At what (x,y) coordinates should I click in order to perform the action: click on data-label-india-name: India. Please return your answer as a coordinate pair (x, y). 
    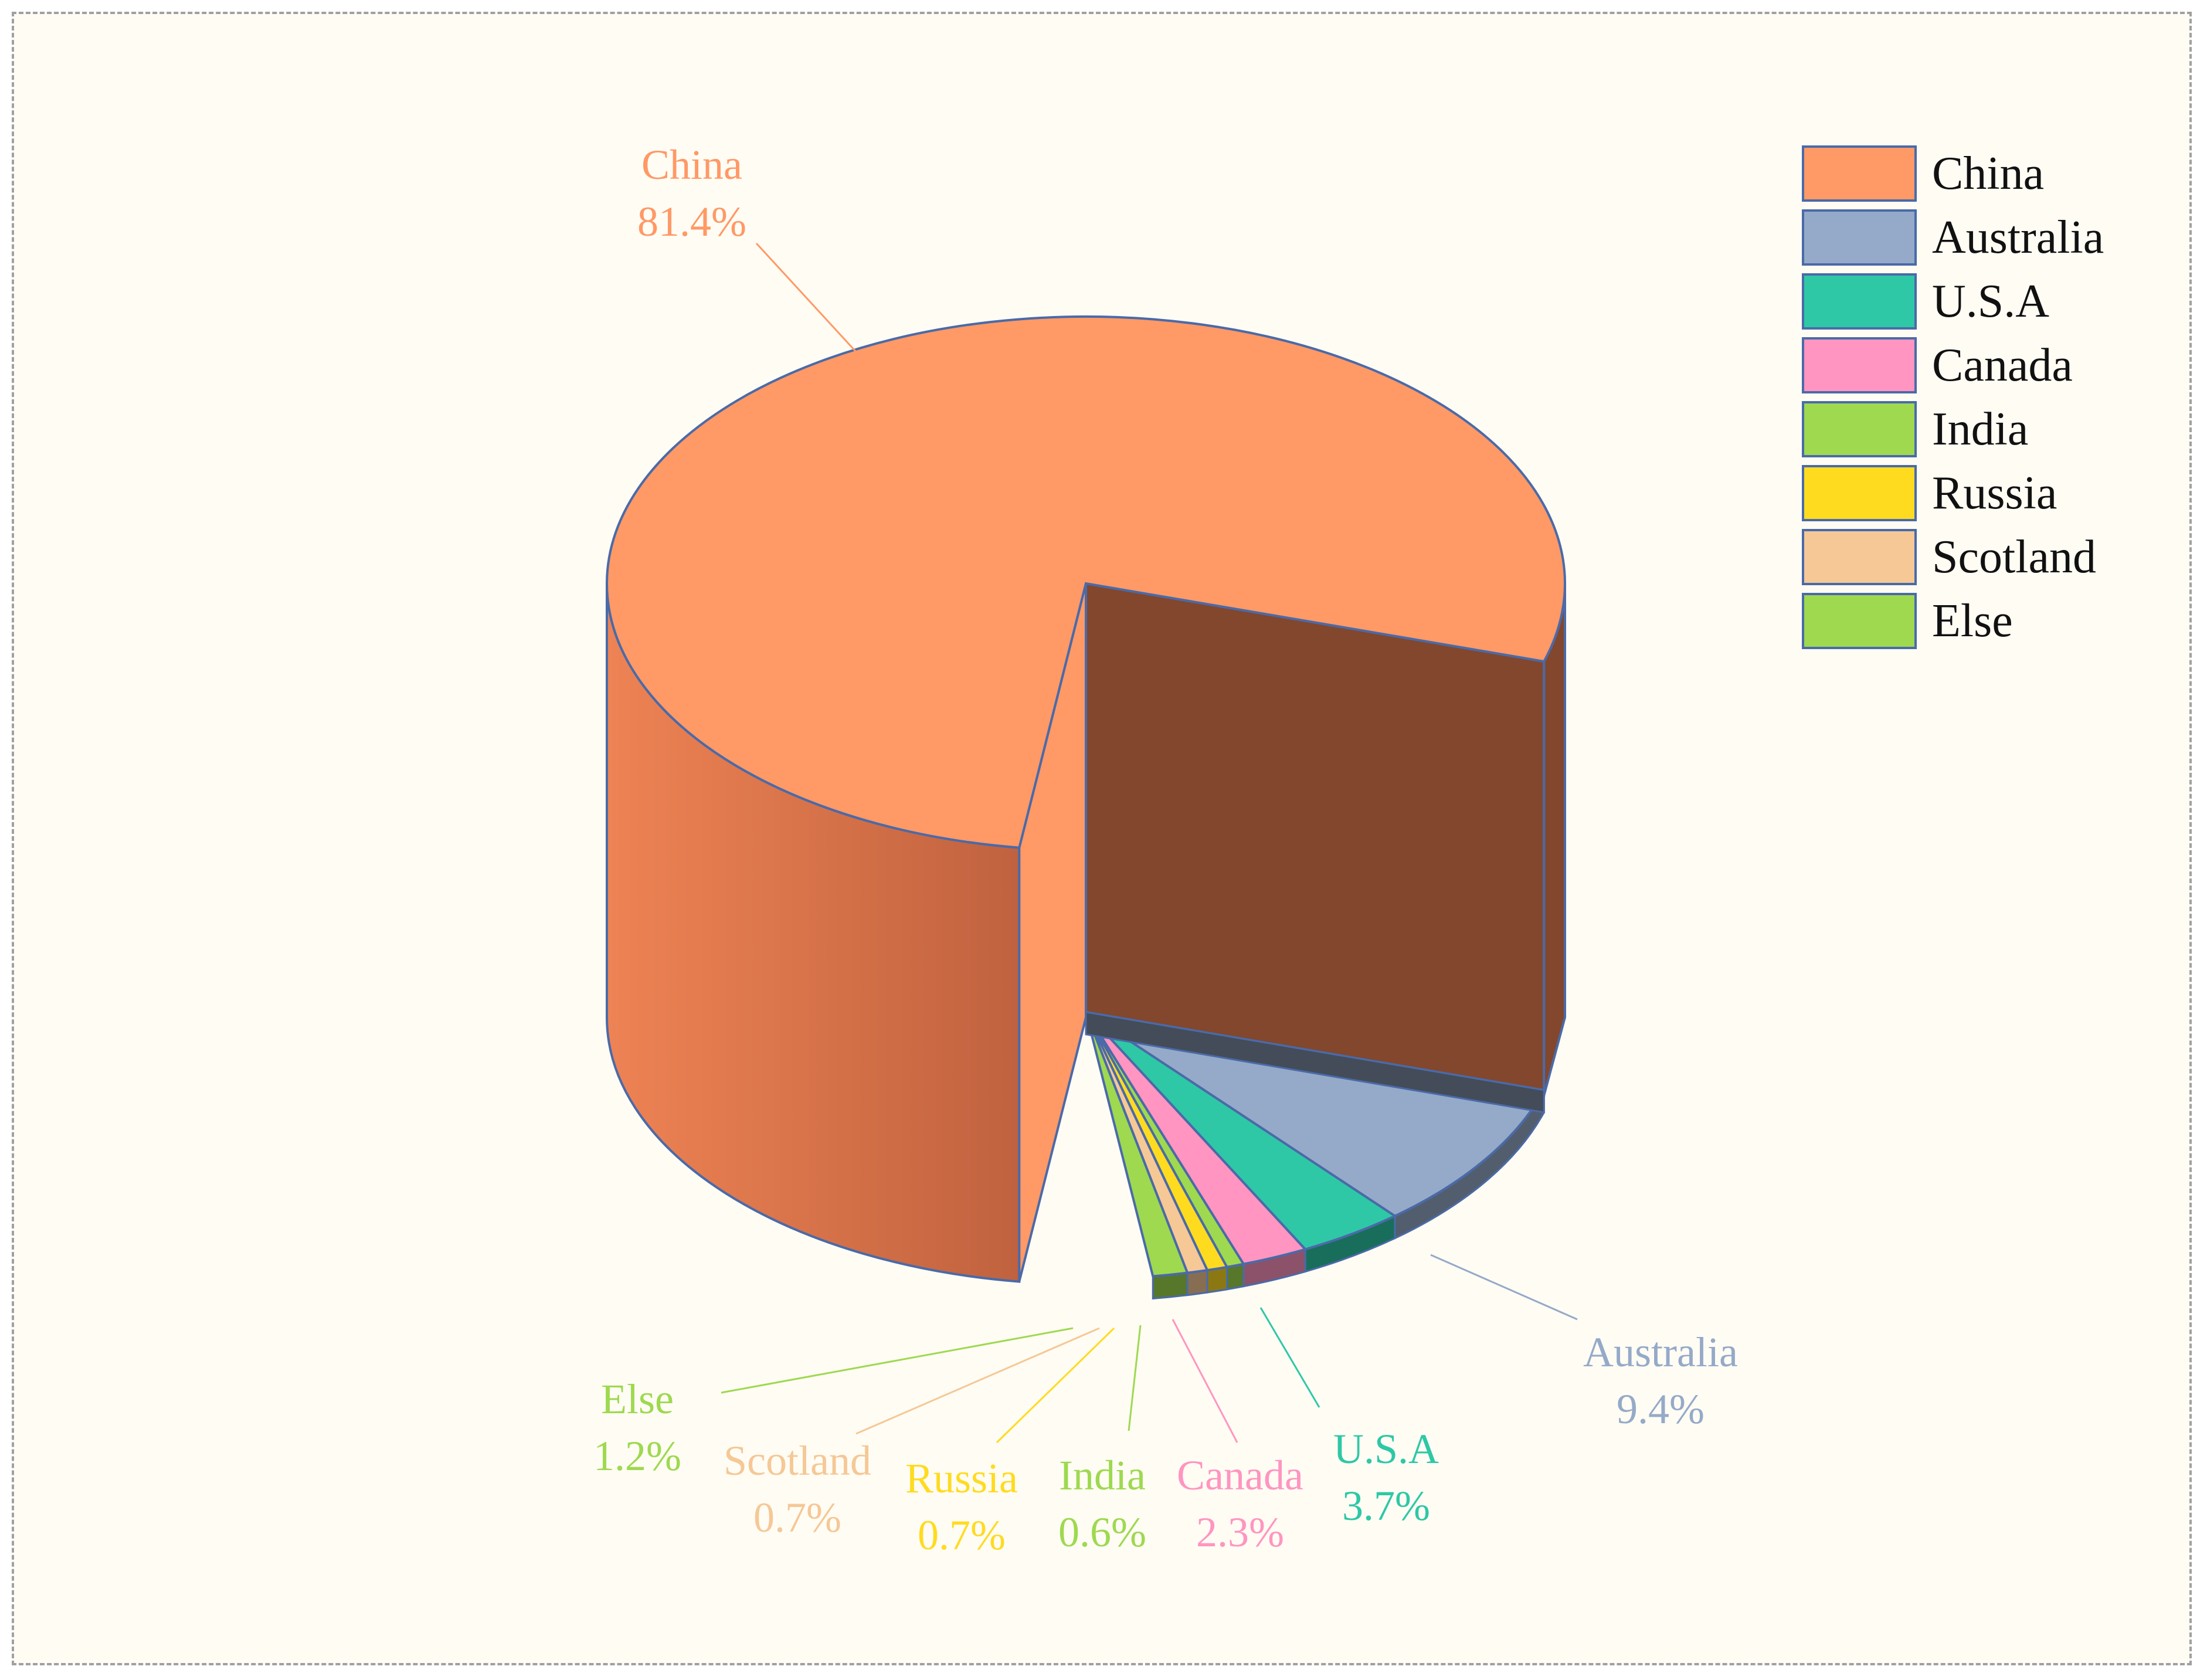
    Looking at the image, I should click on (1102, 1475).